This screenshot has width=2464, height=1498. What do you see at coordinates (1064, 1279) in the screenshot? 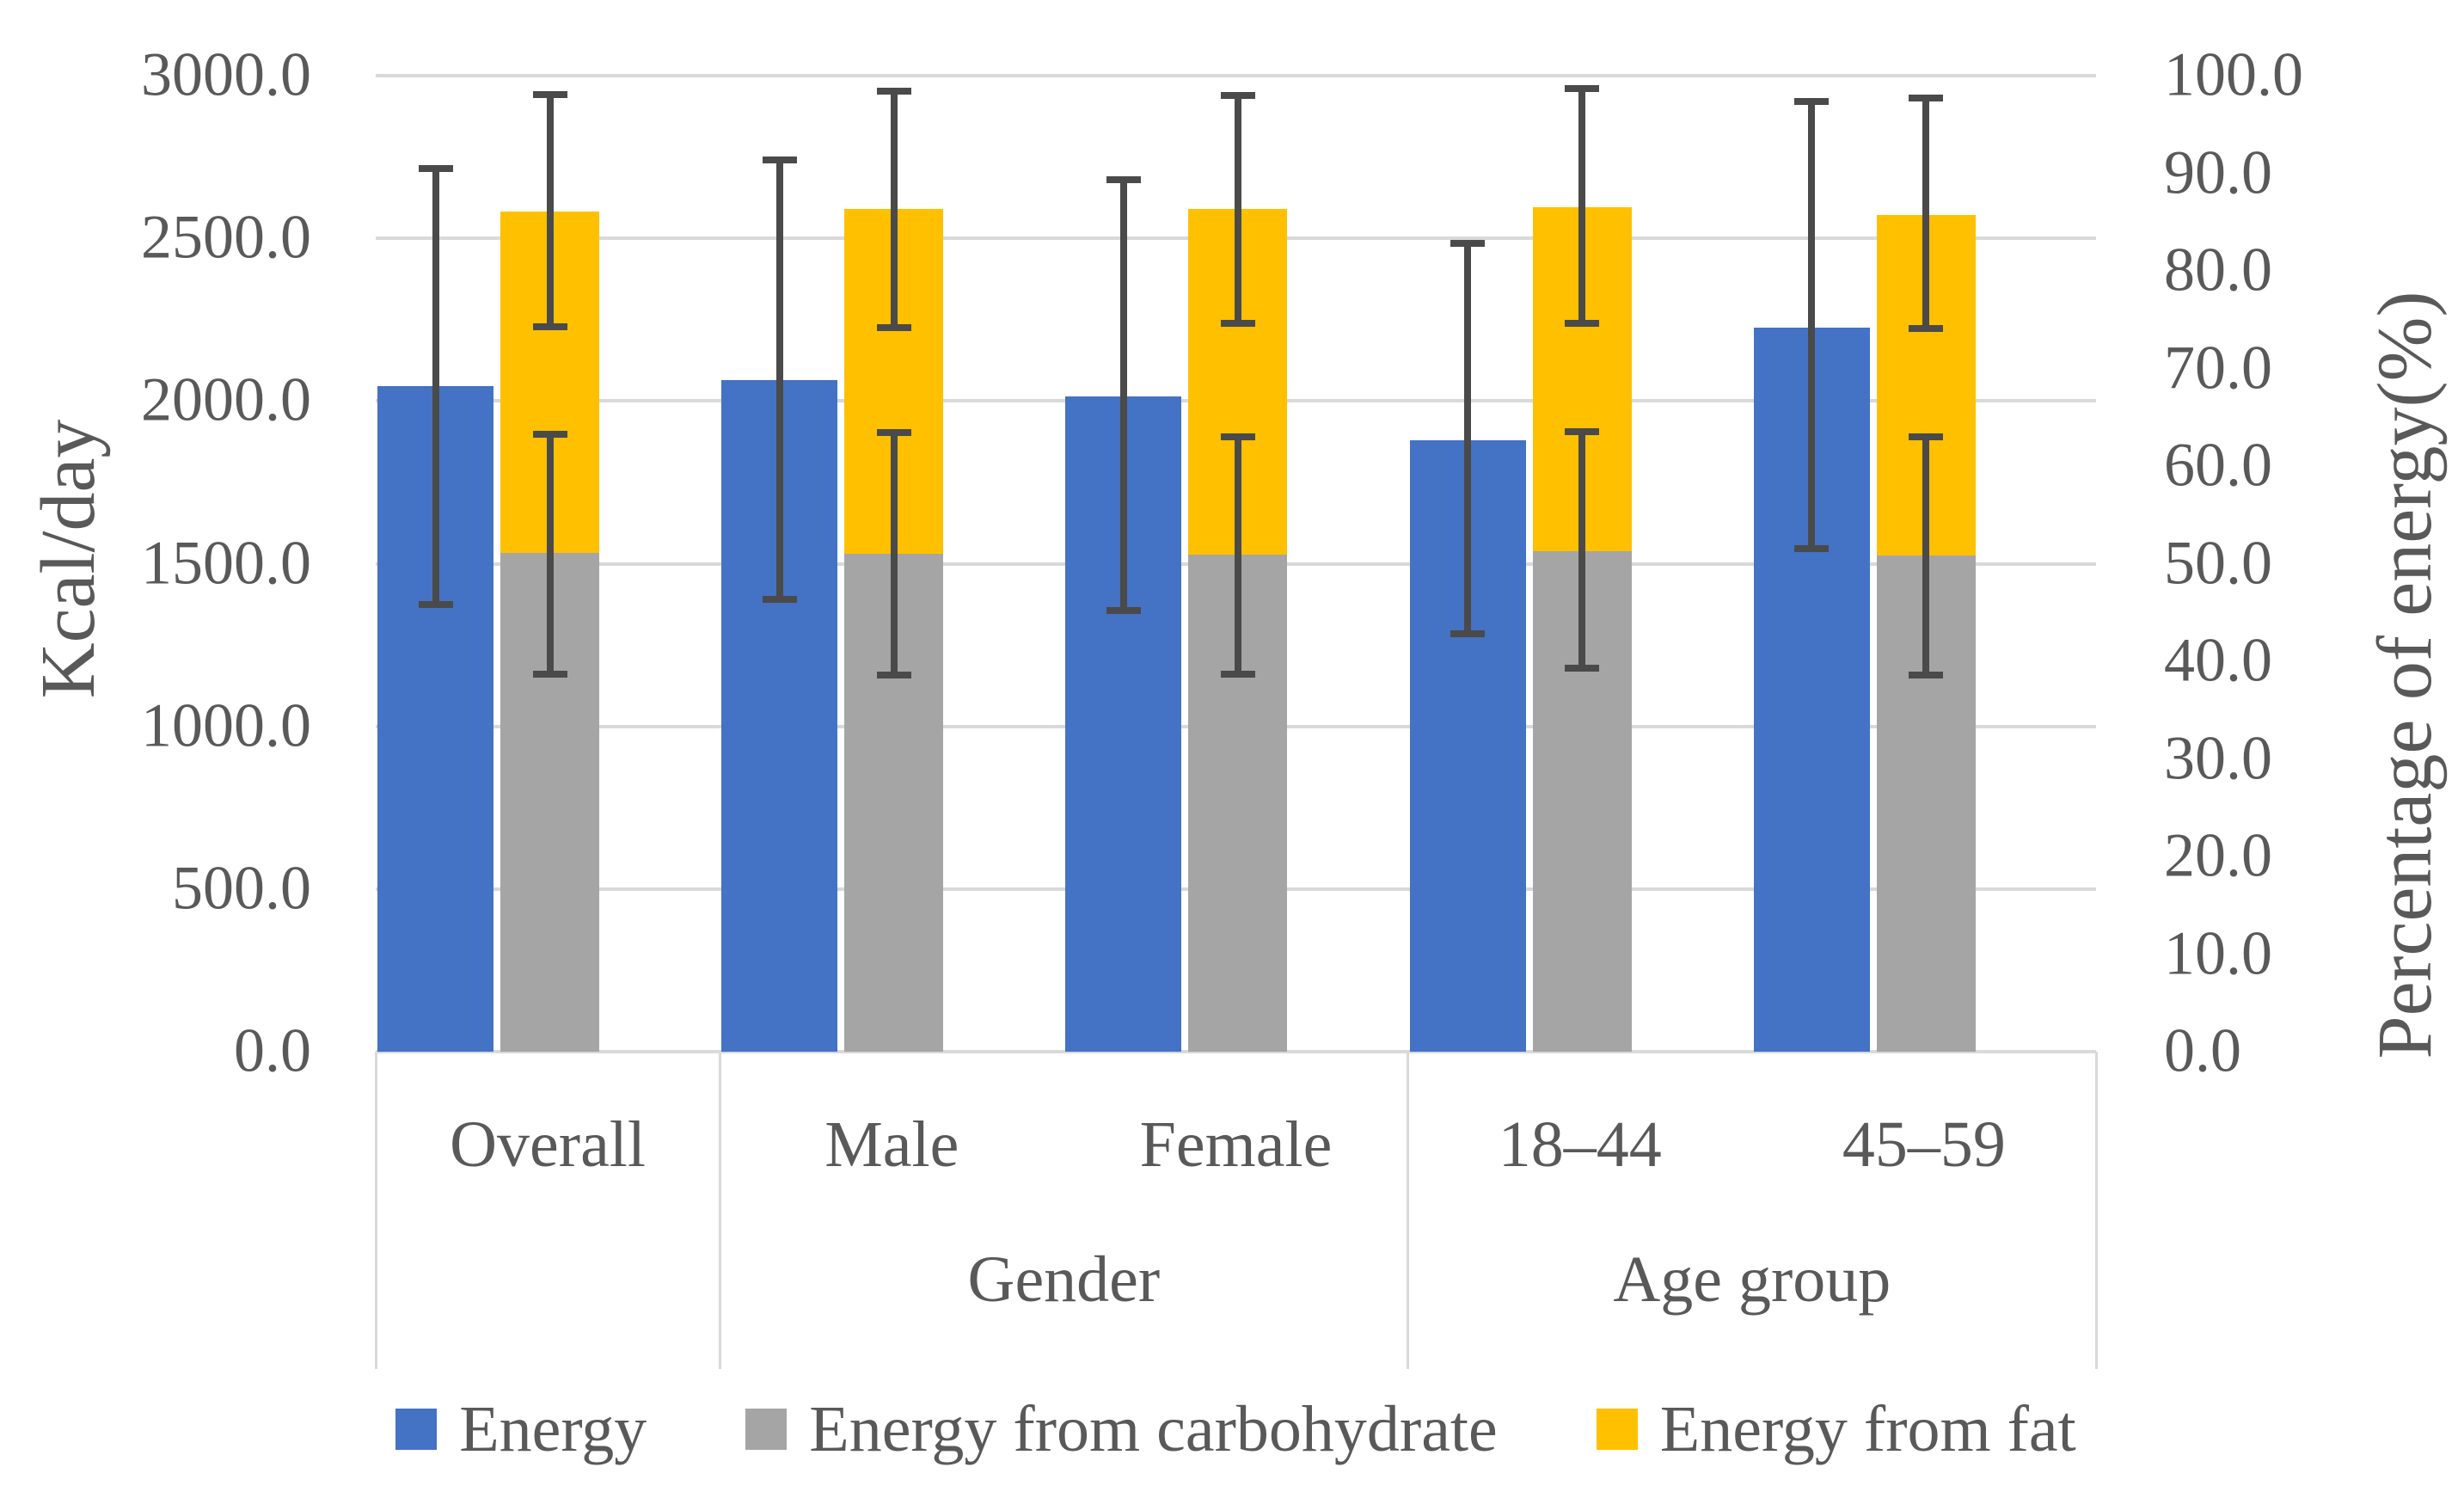
I see `category-group-label: Gender` at bounding box center [1064, 1279].